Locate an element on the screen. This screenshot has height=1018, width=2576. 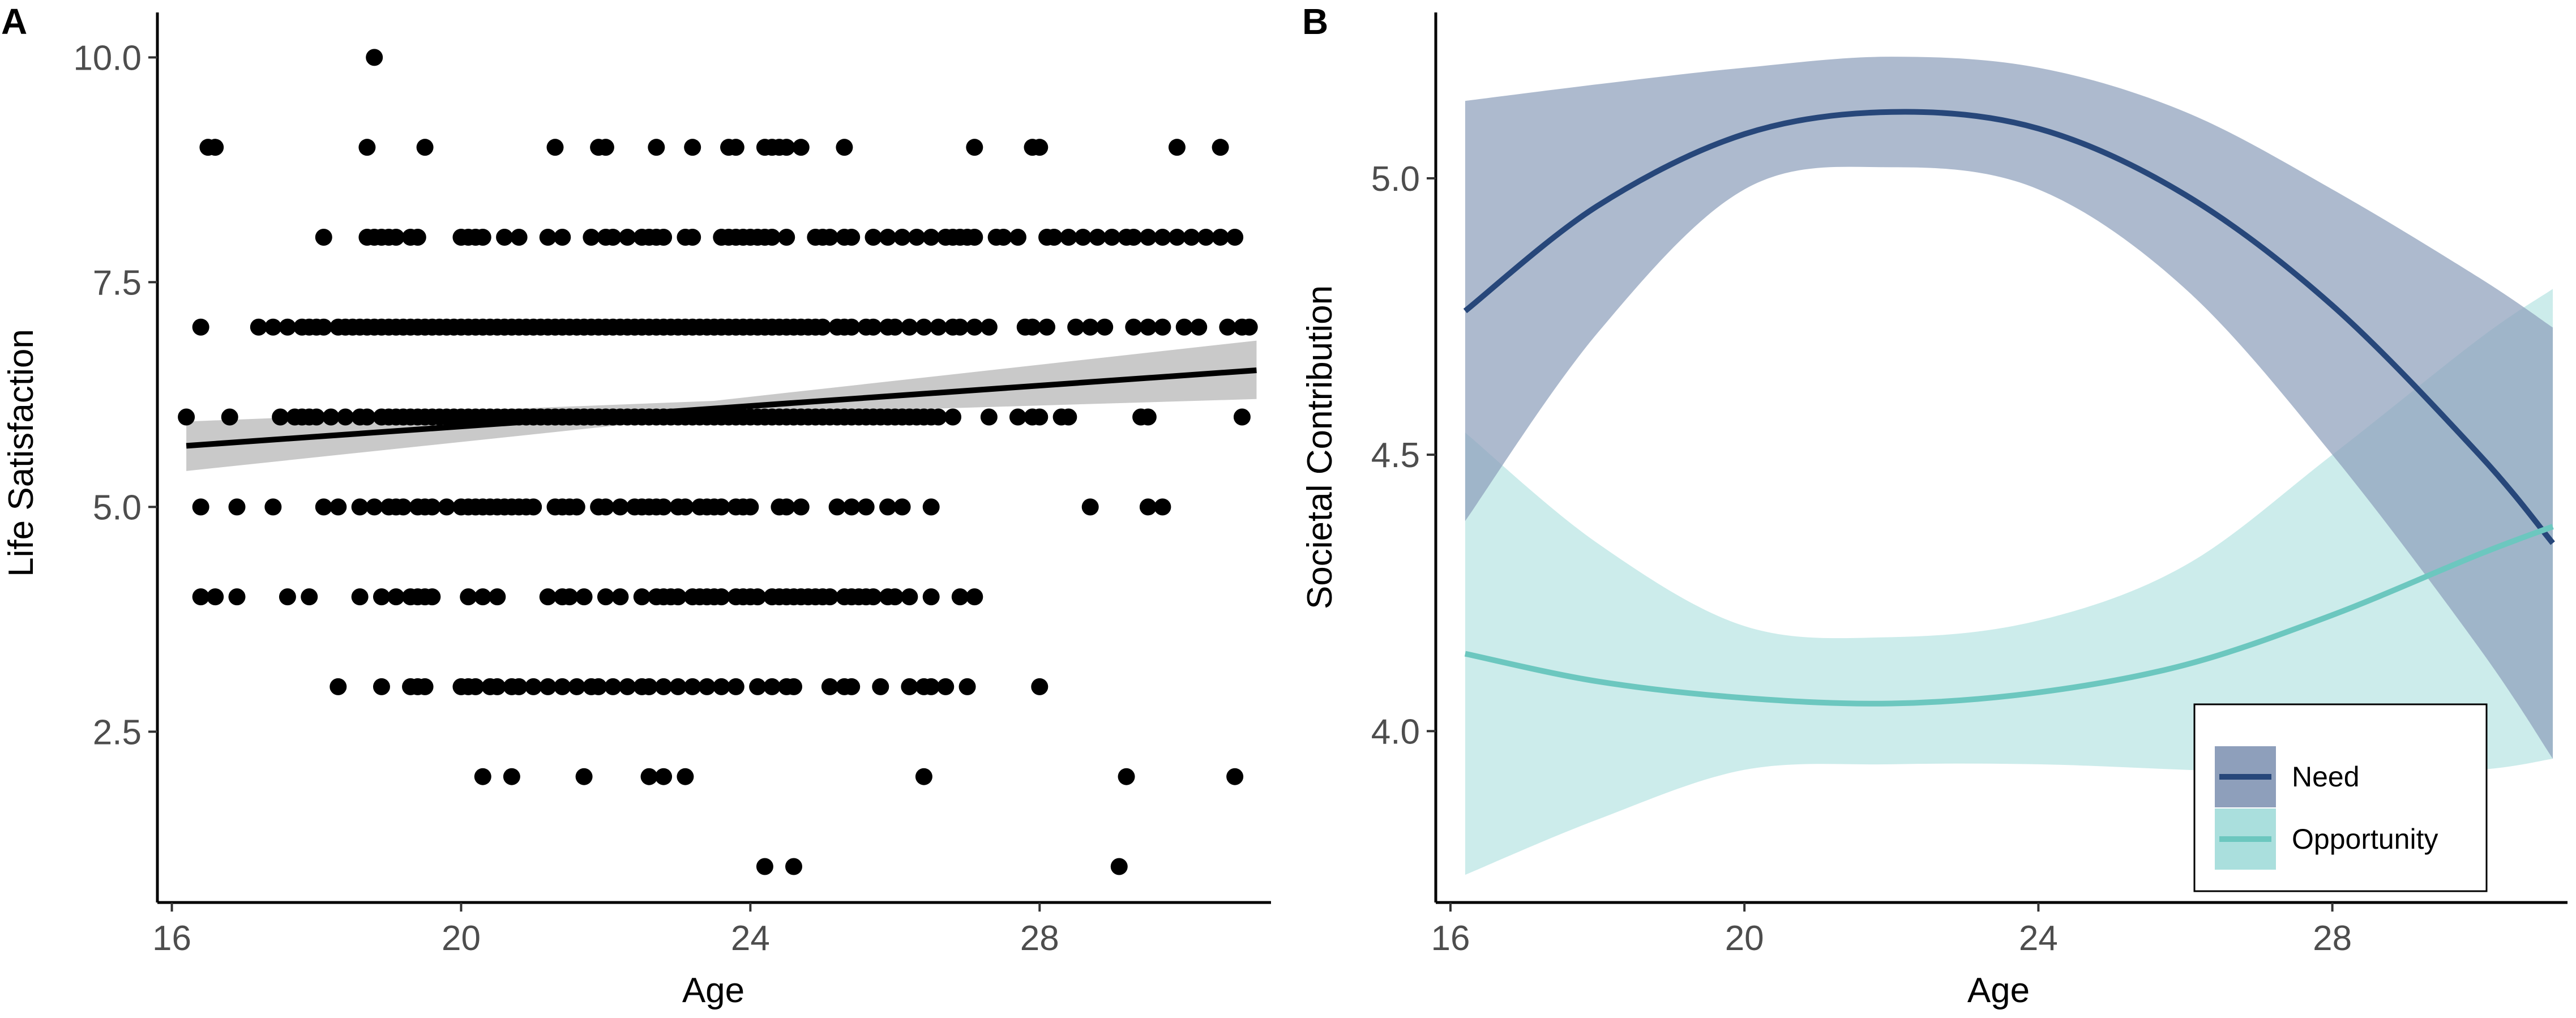
panel-b-x-tick-label: 24 is located at coordinates (2038, 938).